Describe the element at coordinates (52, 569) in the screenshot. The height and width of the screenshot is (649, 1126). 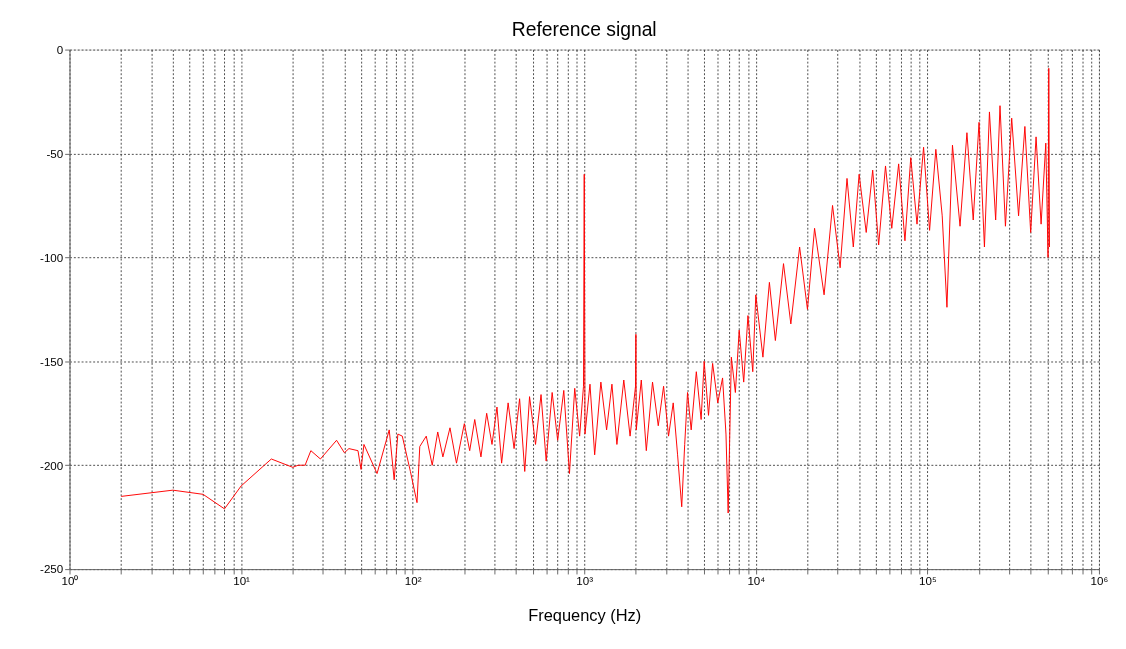
I see `y-tick-label: -250` at that location.